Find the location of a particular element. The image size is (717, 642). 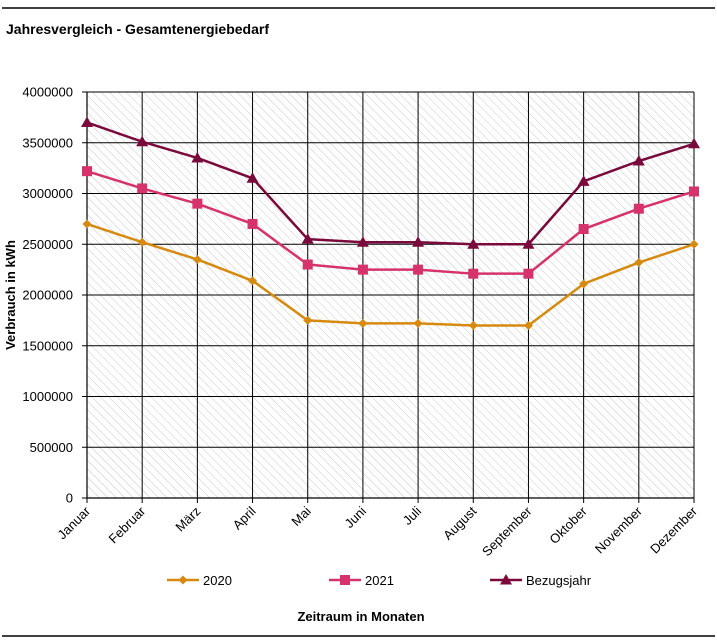

y-tick-label: 1500000 is located at coordinates (47, 345).